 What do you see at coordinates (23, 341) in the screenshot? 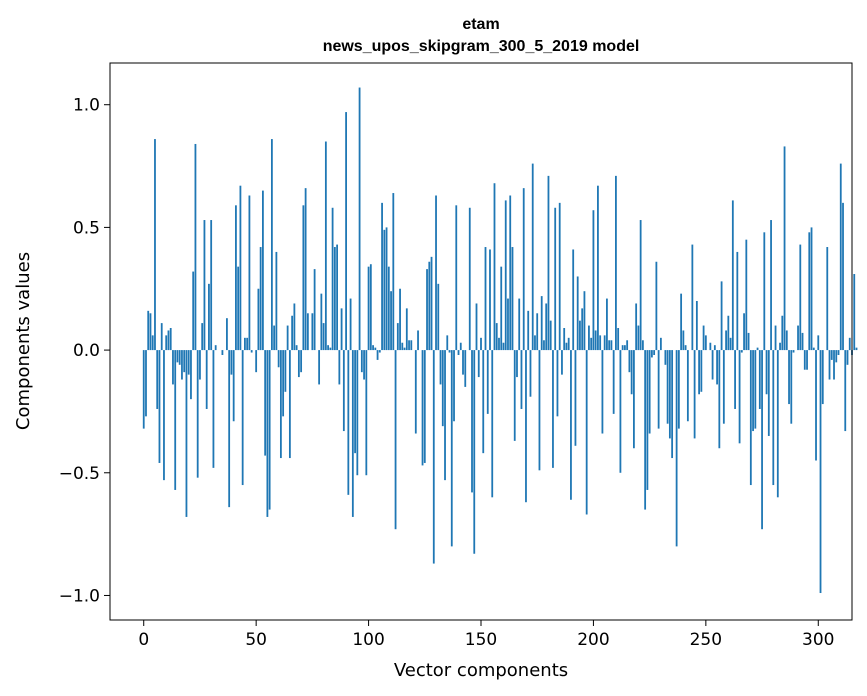
I see `y-axis-label: Components values` at bounding box center [23, 341].